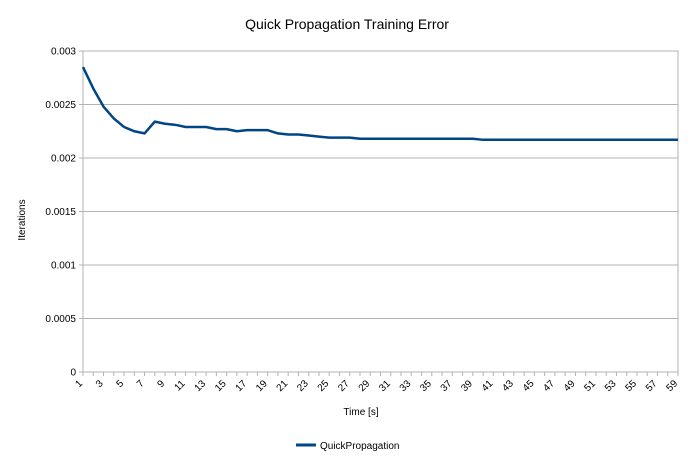 This screenshot has width=695, height=459. What do you see at coordinates (63, 266) in the screenshot?
I see `y-tick-label: 0.001` at bounding box center [63, 266].